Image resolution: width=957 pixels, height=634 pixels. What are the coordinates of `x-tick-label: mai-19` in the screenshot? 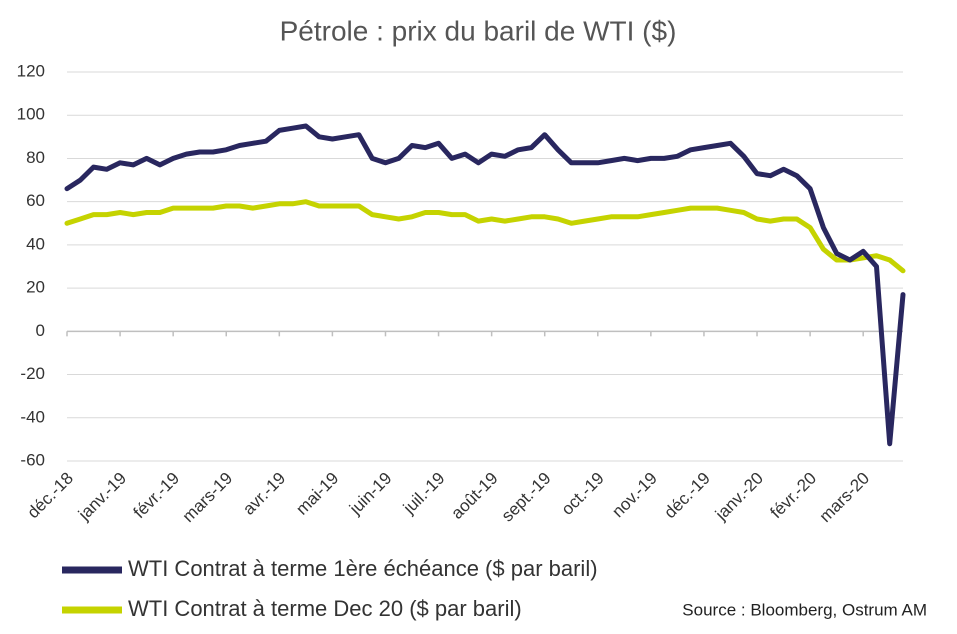 It's located at (317, 494).